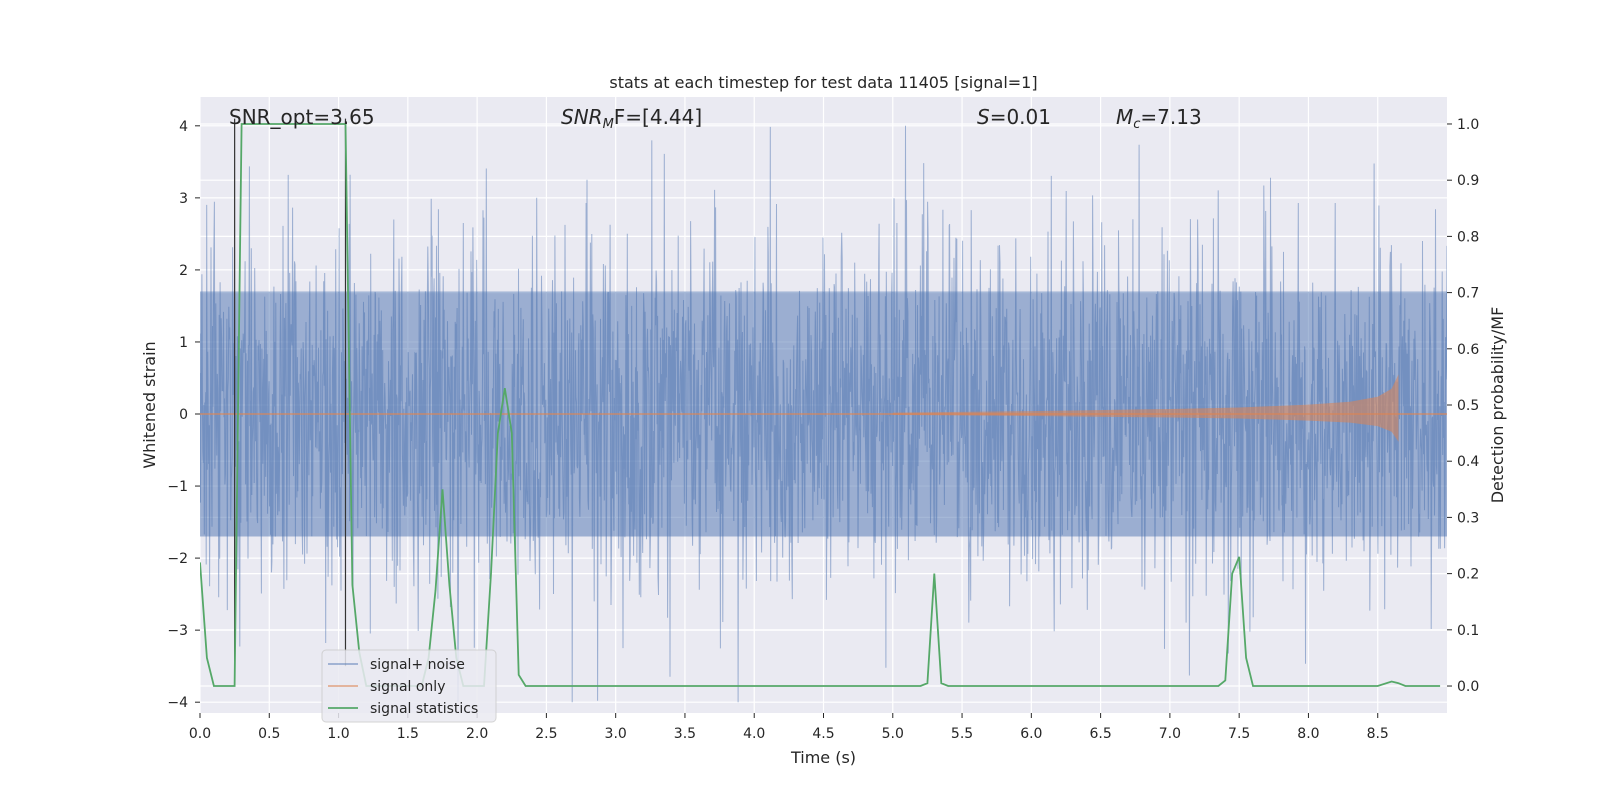 The image size is (1600, 800). Describe the element at coordinates (608, 124) in the screenshot. I see `annotation-snr-mf-subscript: M` at that location.